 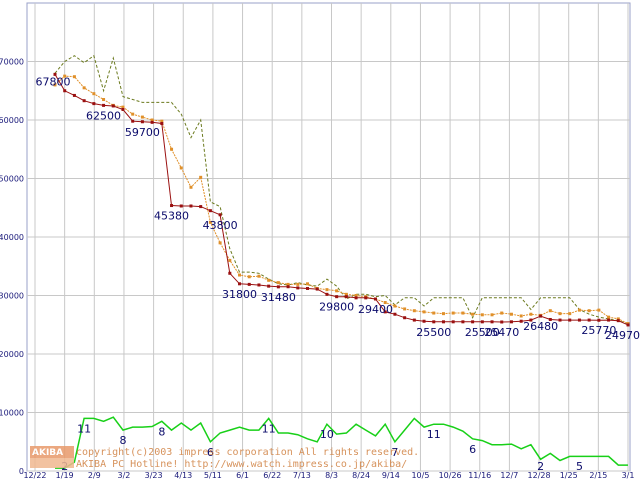 I want to click on x-tick-label-6: 5/11, so click(x=213, y=475).